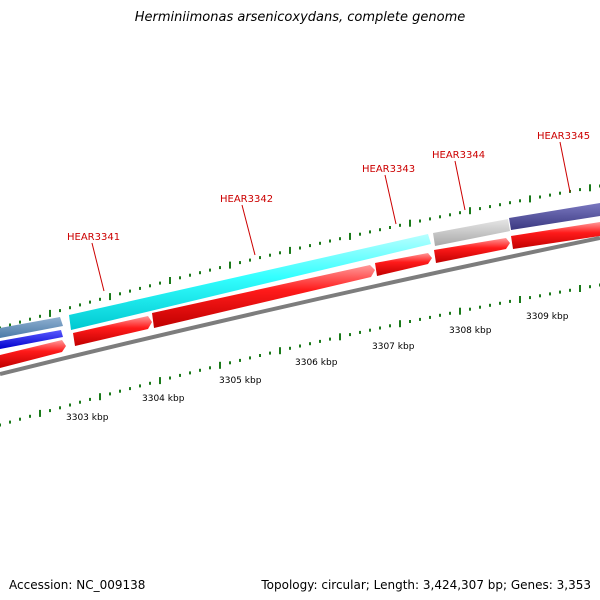 This screenshot has height=600, width=600. I want to click on scale-label: 3303 kbp, so click(87, 418).